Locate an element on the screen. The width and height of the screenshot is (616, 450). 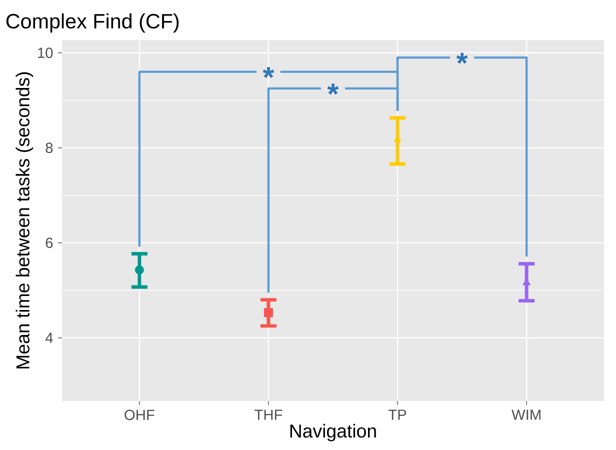
y-tick-label: 4 is located at coordinates (49, 337).